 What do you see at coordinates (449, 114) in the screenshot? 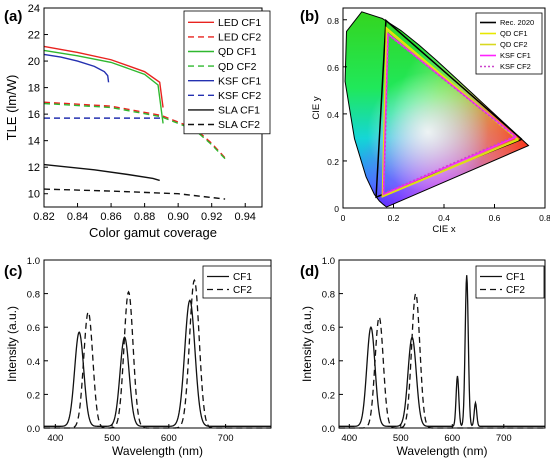
I see `gamut-triangle` at bounding box center [449, 114].